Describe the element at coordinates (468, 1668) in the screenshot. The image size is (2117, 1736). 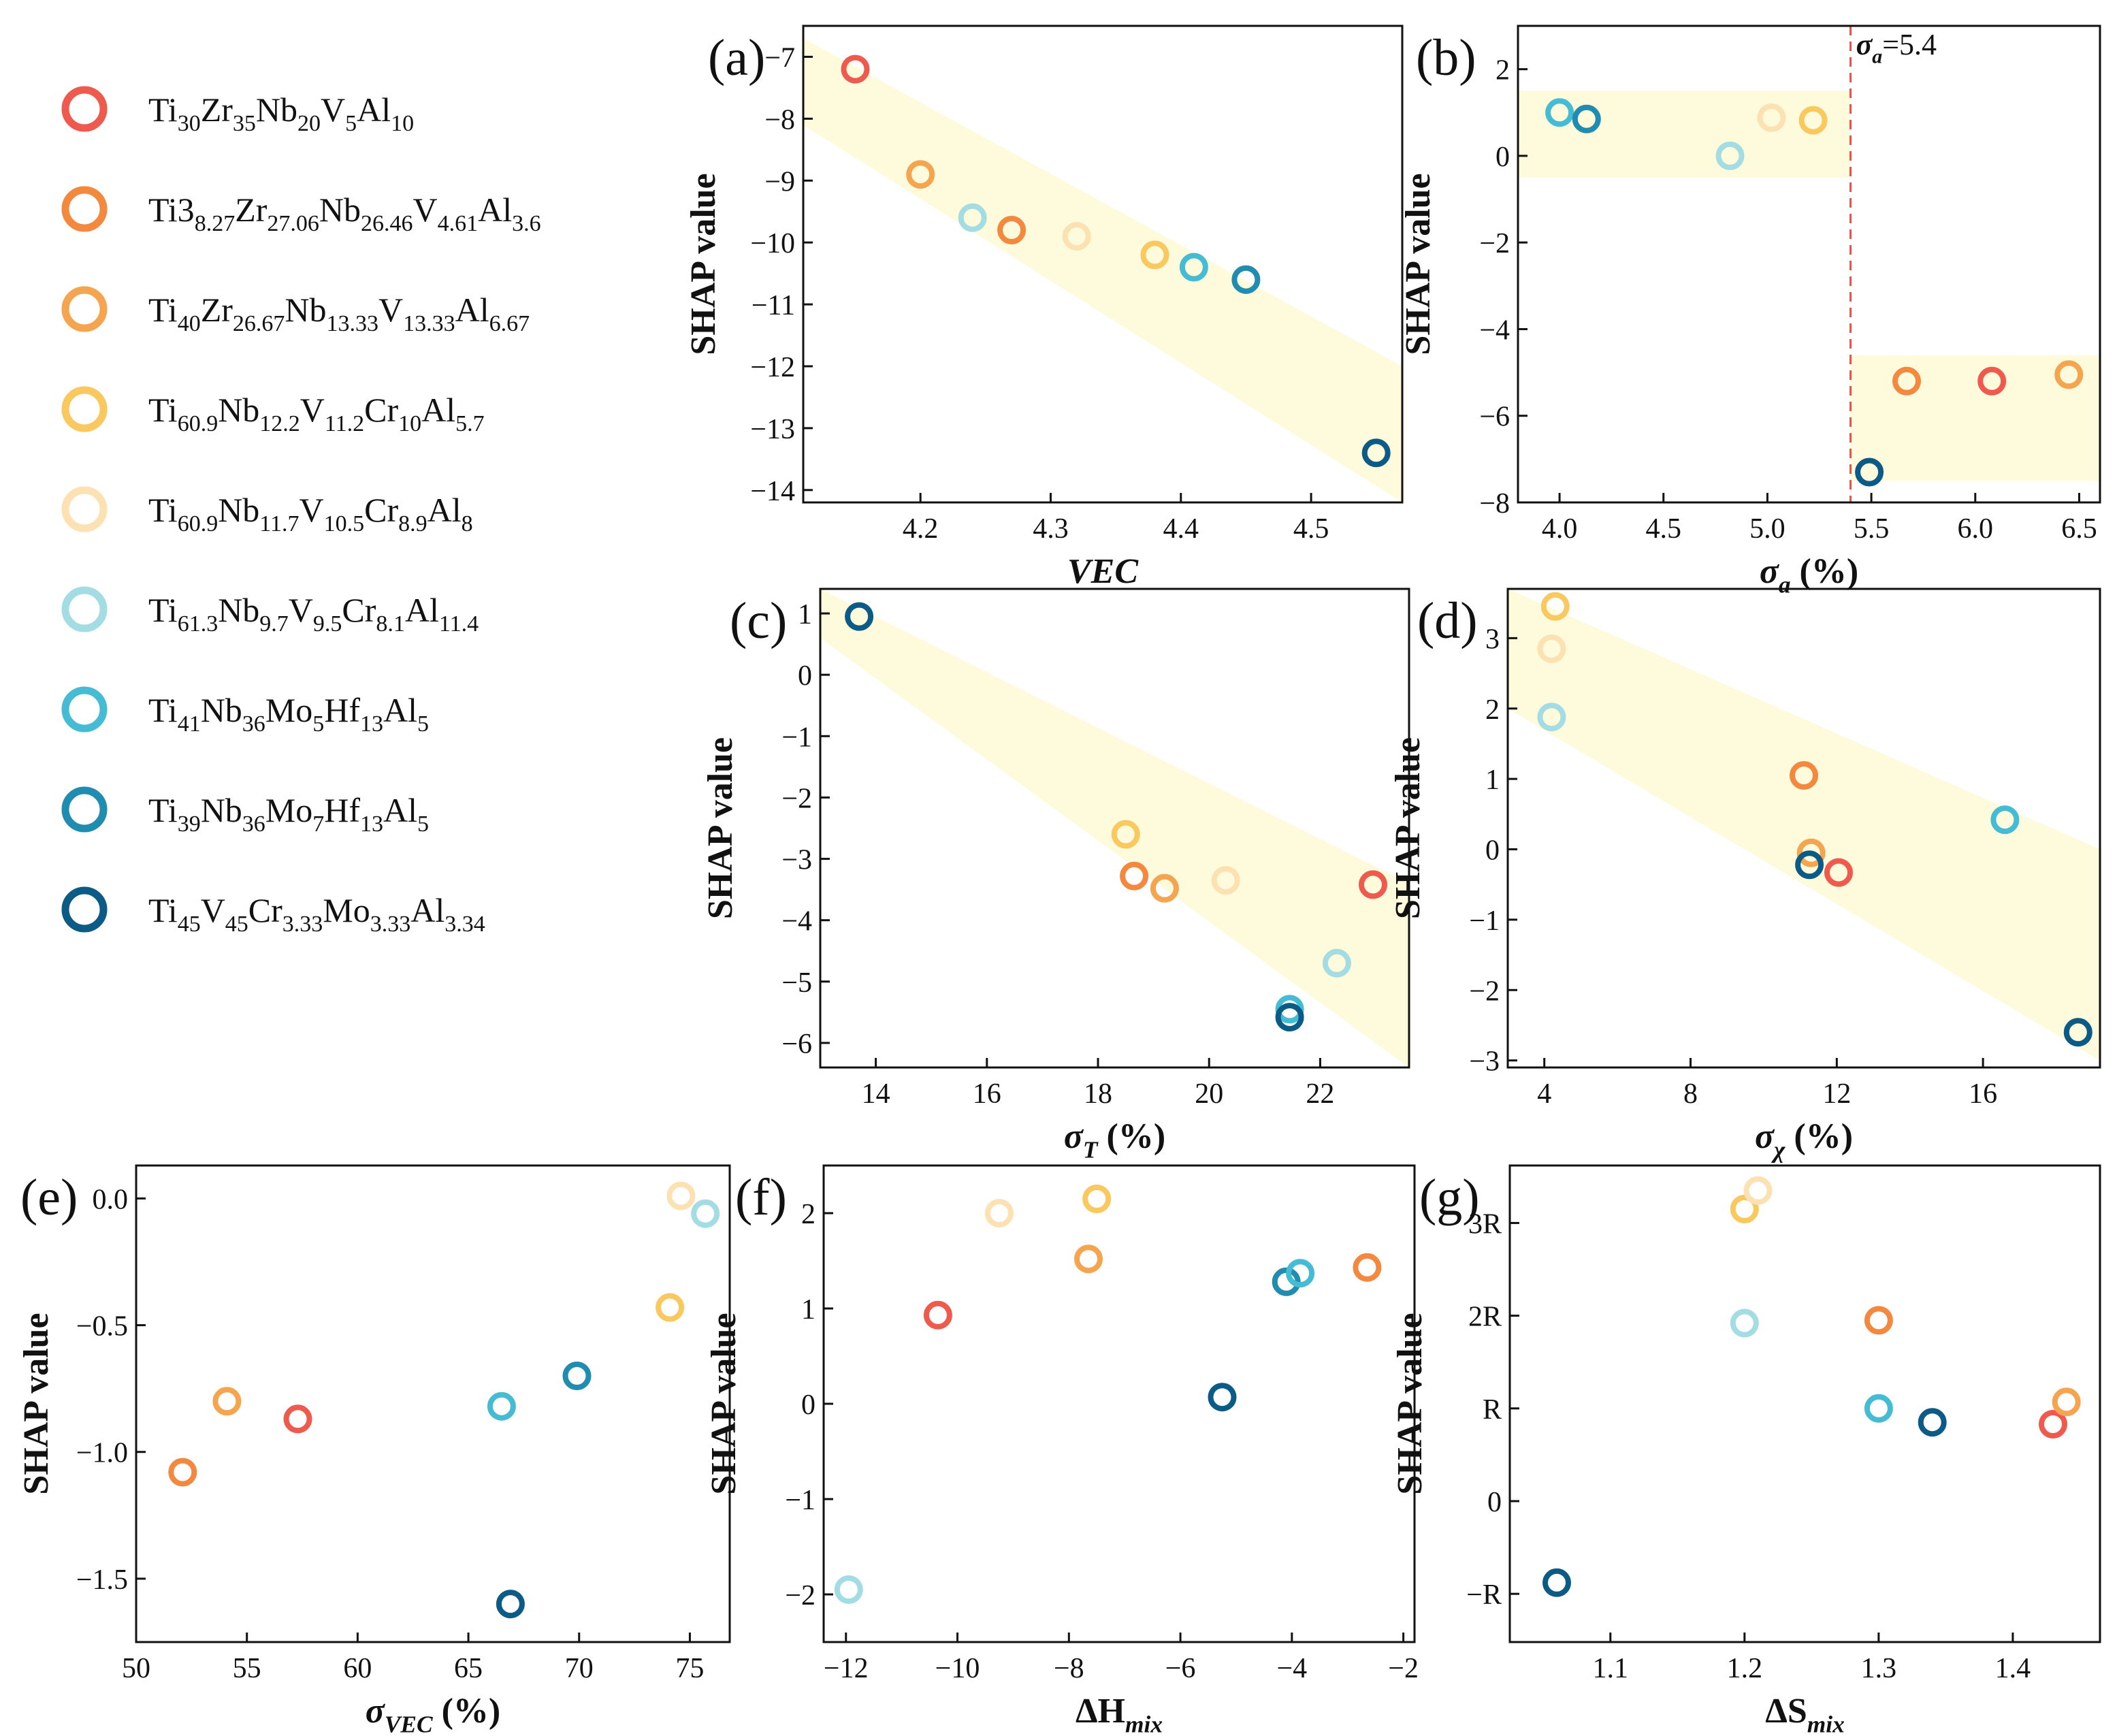
I see `x-tick-label: 65` at that location.